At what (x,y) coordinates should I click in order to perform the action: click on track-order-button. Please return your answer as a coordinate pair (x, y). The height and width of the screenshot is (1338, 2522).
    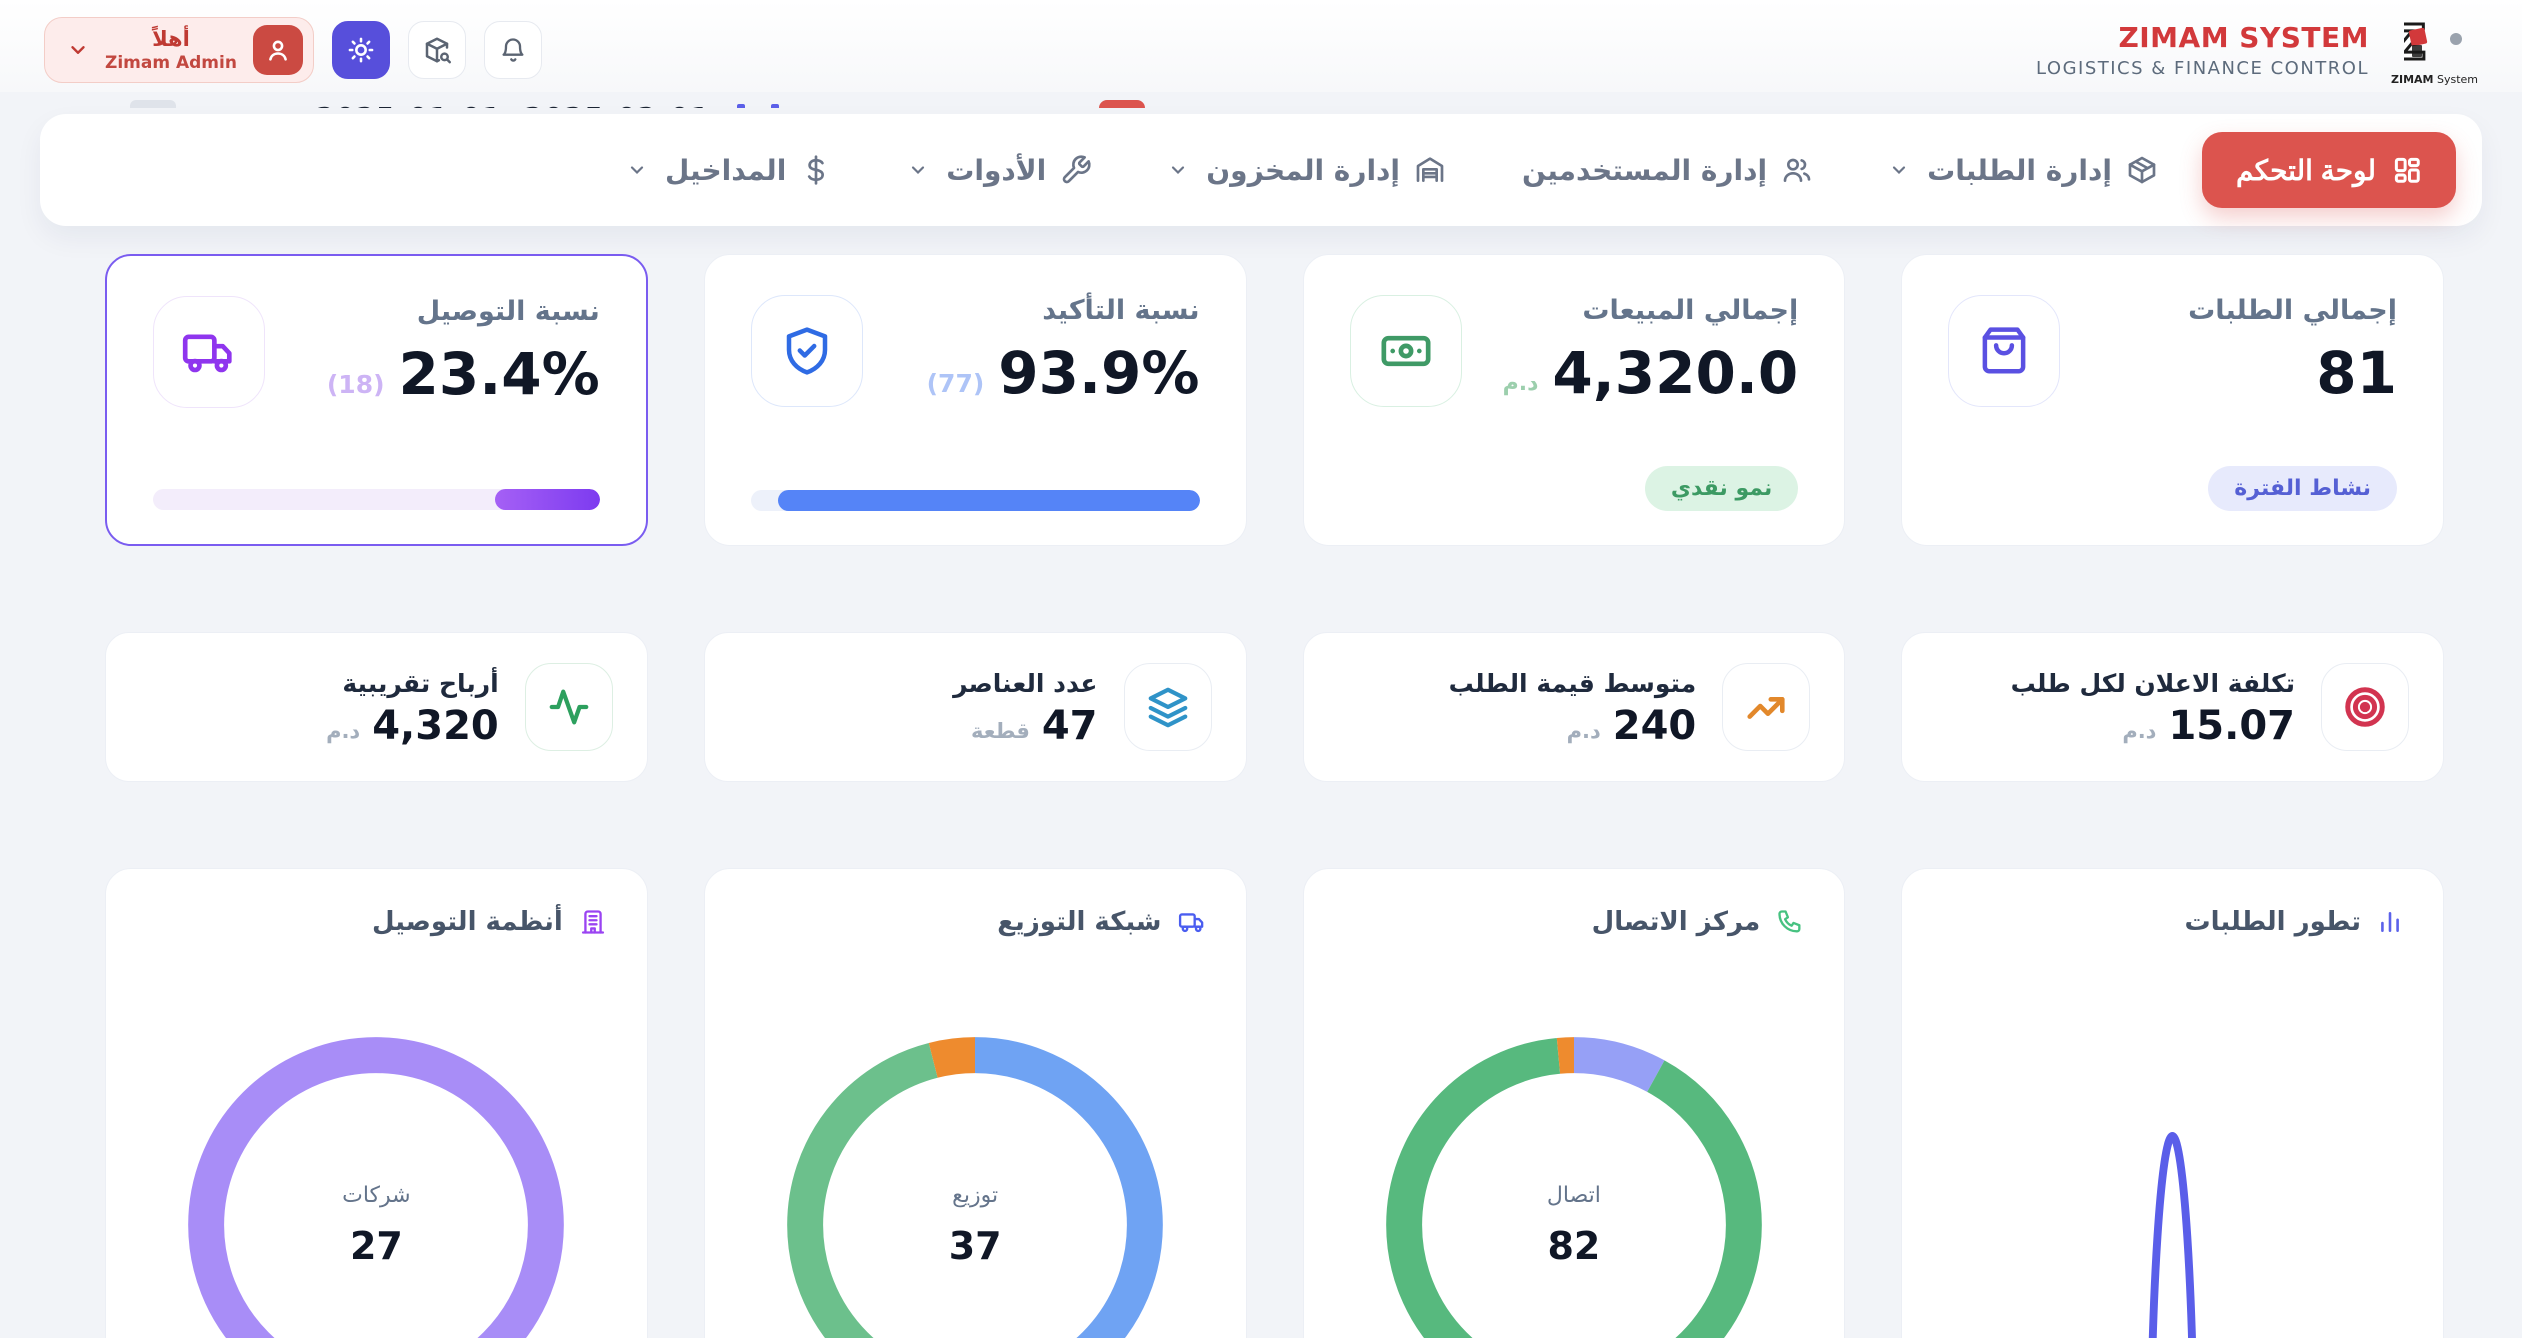
    Looking at the image, I should click on (436, 50).